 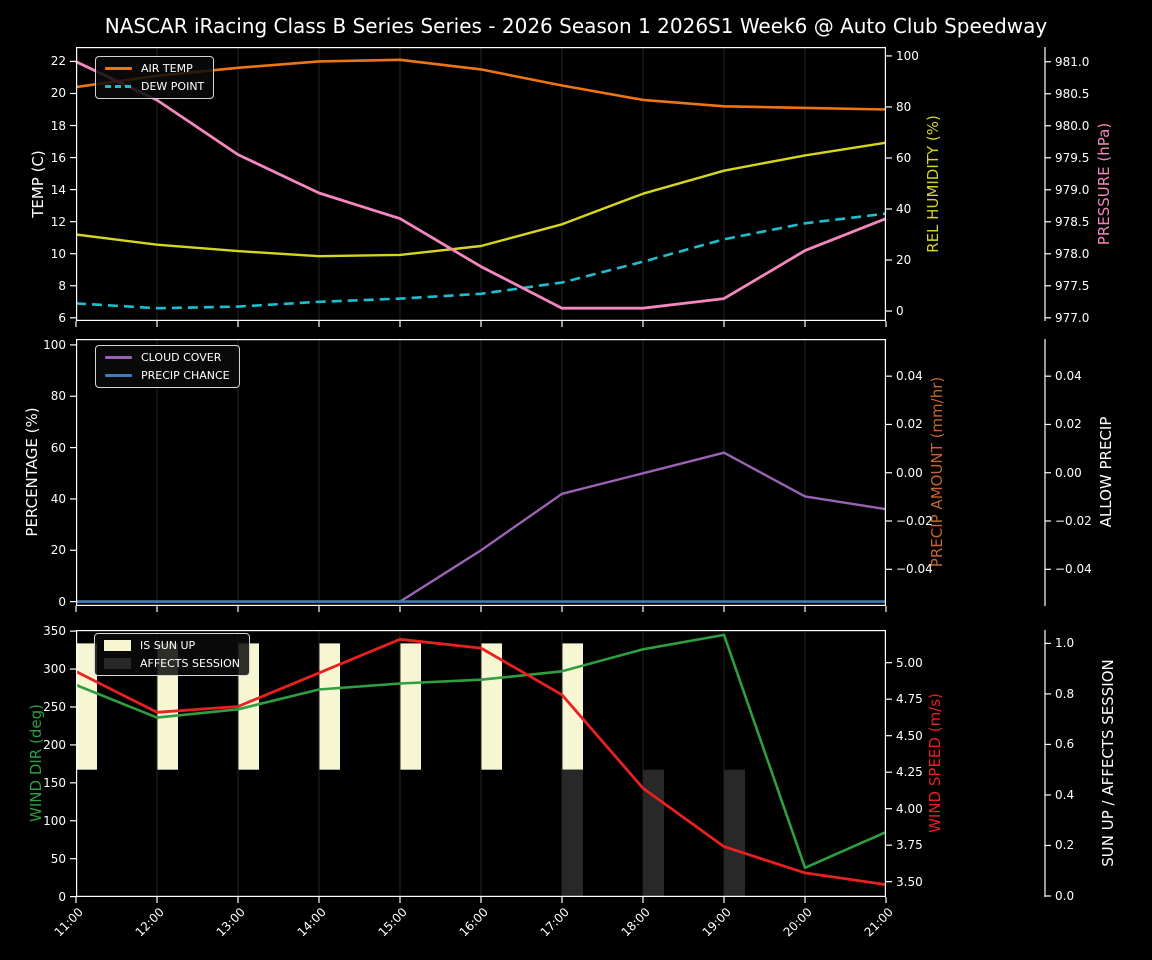 I want to click on x-tick-label: 16:00, so click(x=473, y=922).